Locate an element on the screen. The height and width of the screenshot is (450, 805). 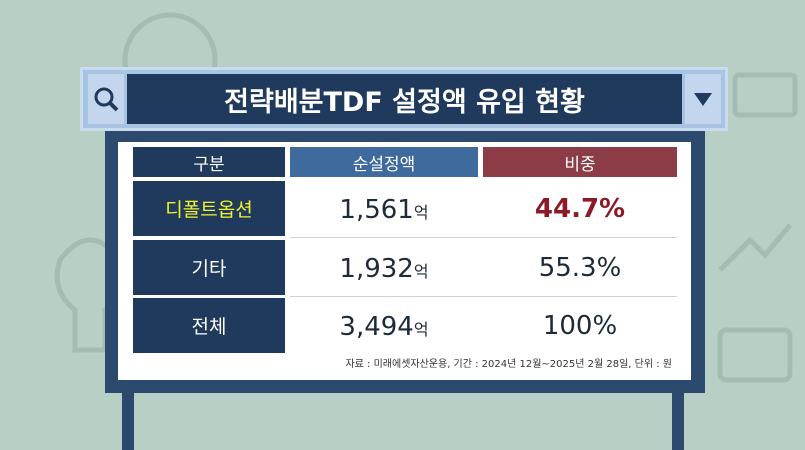
amount-cell: 1,932 억 is located at coordinates (384, 267).